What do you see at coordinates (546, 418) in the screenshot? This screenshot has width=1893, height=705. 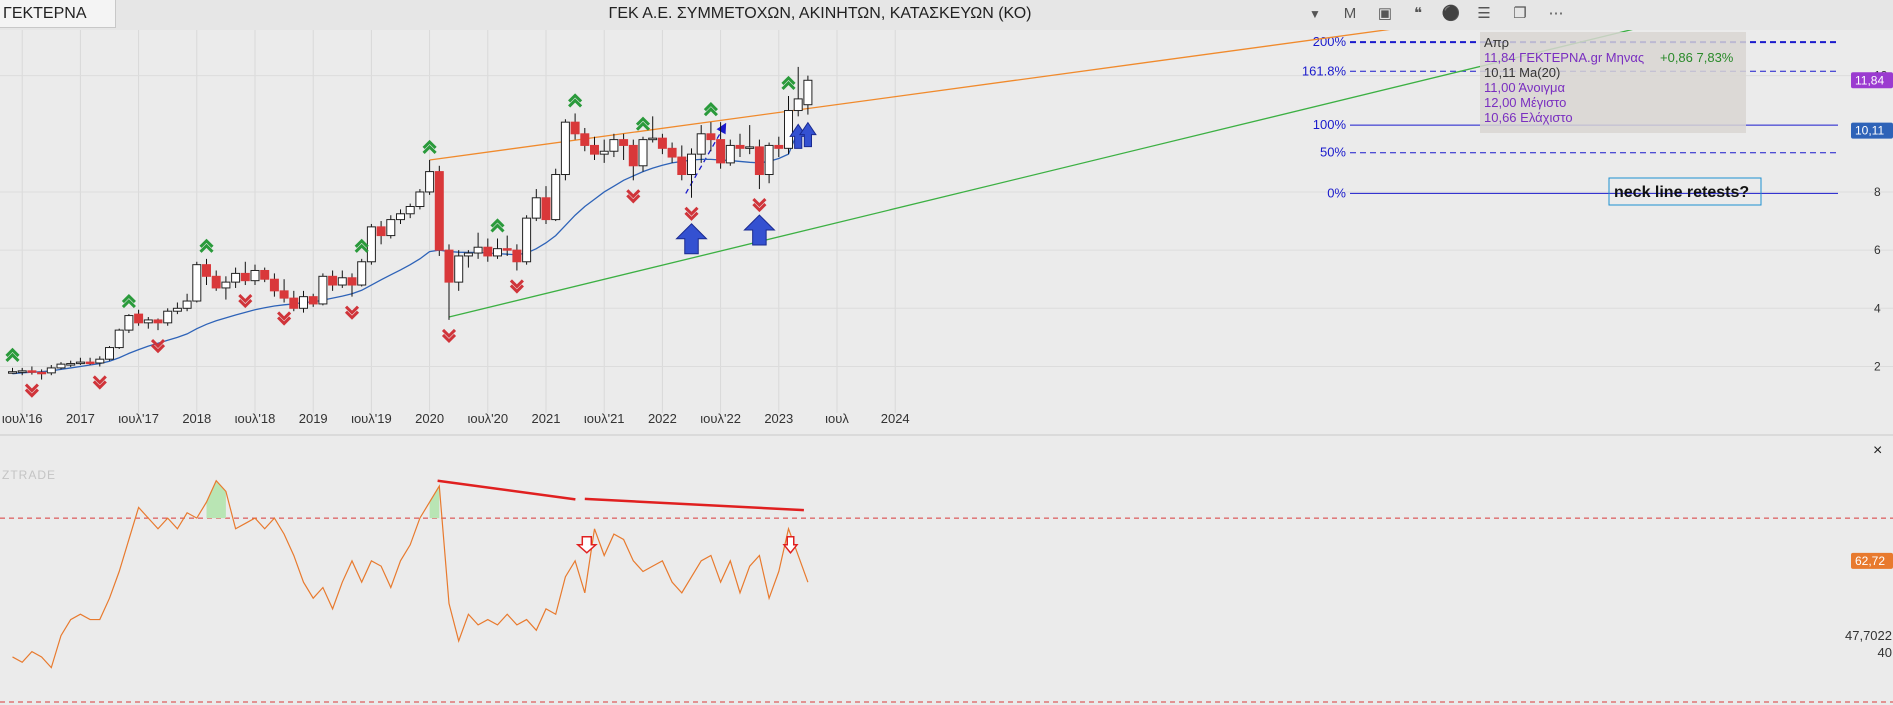 I see `x-tick-label: 2021` at bounding box center [546, 418].